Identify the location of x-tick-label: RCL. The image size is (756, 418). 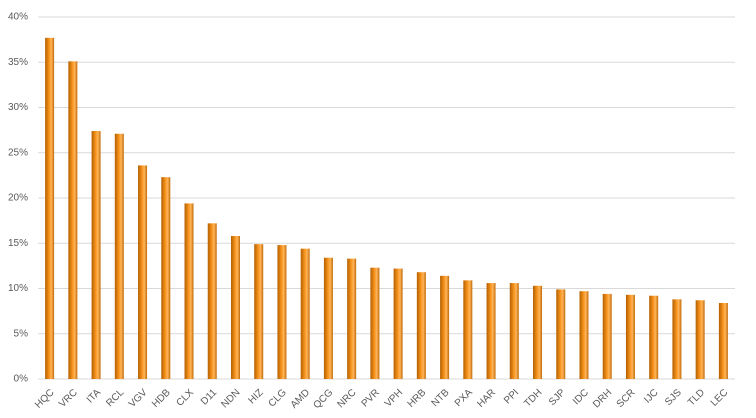
(115, 398).